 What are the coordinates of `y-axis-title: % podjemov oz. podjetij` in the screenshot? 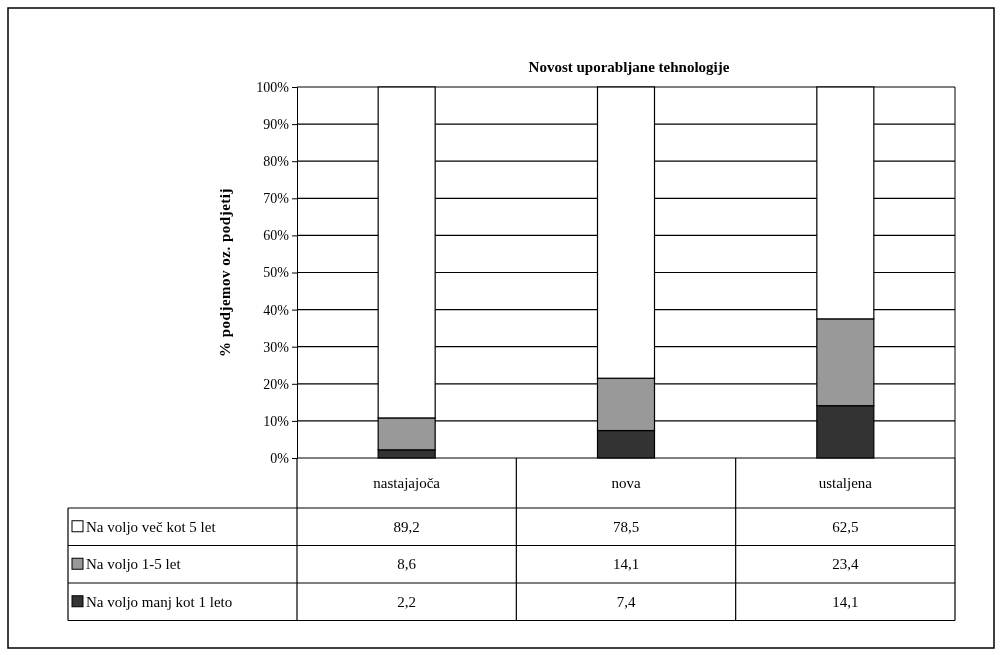 It's located at (225, 272).